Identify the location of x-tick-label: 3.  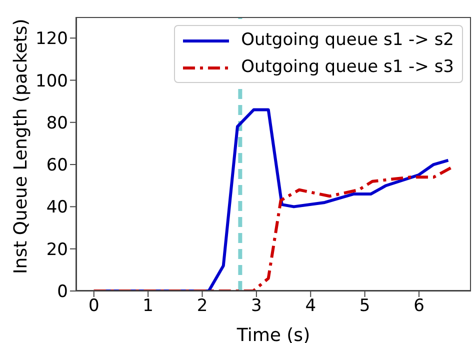
(256, 306).